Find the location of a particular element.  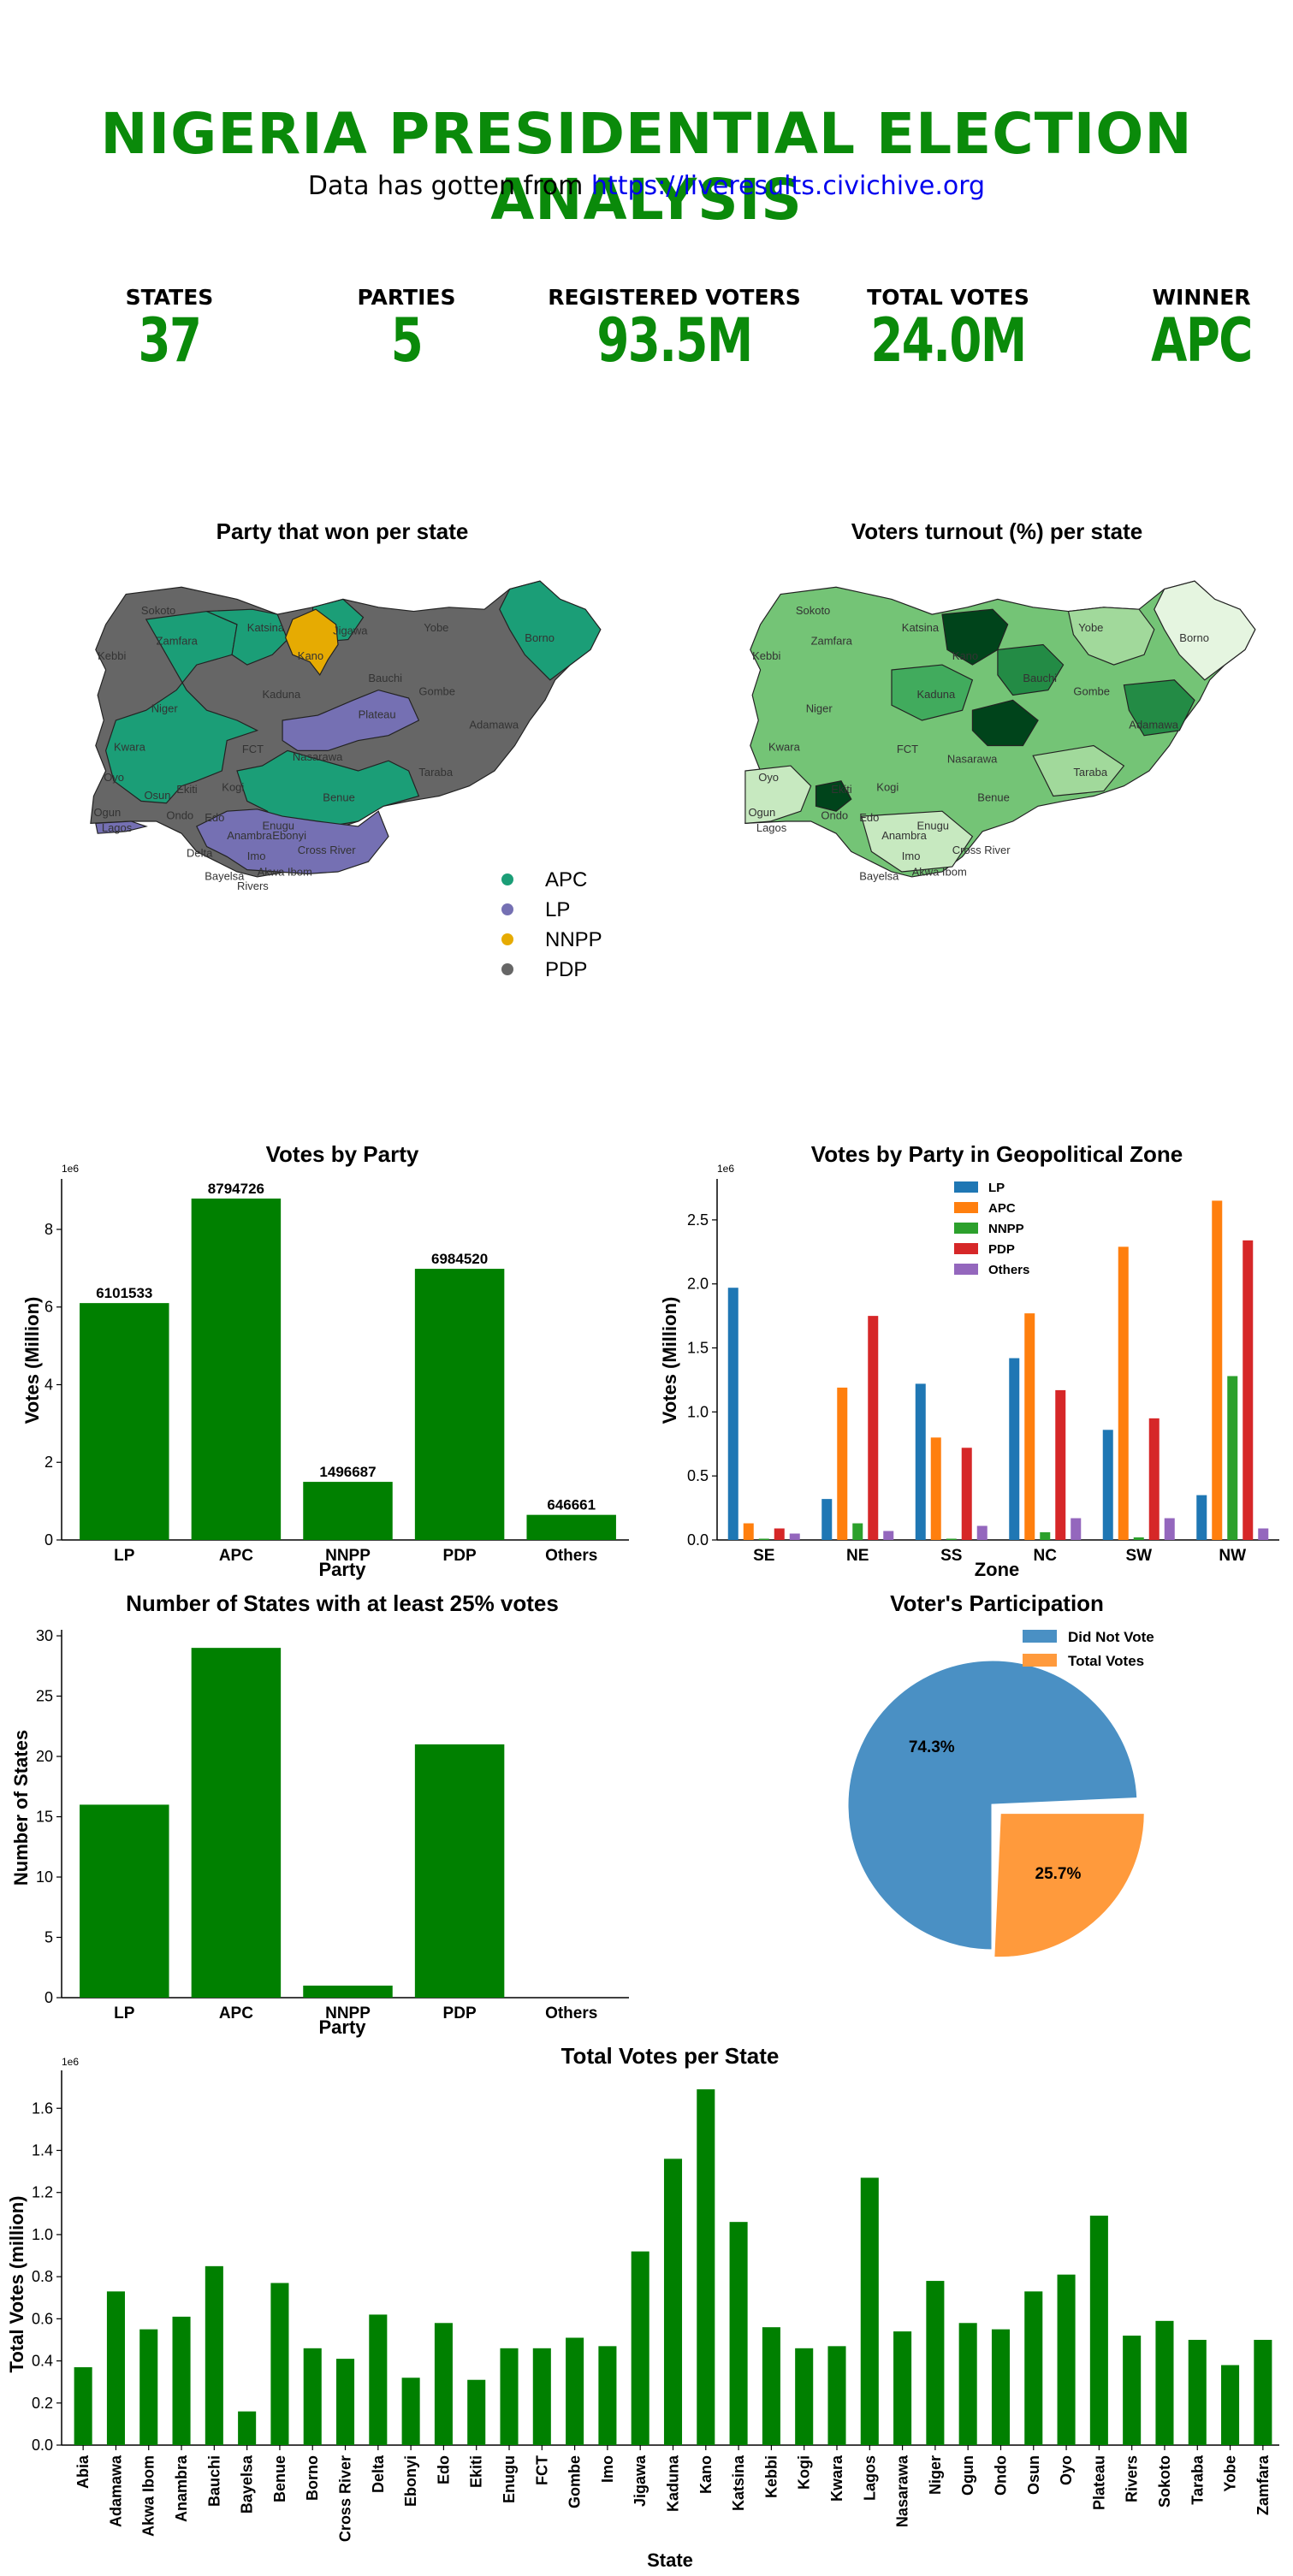

map-label-zamfara: Zamfara is located at coordinates (178, 641).